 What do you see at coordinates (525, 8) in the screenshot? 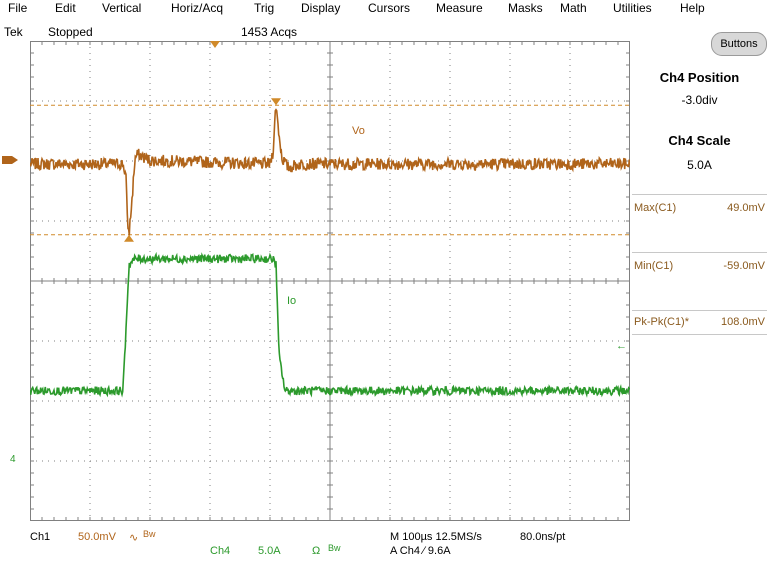
I see `menu-masks: Masks` at bounding box center [525, 8].